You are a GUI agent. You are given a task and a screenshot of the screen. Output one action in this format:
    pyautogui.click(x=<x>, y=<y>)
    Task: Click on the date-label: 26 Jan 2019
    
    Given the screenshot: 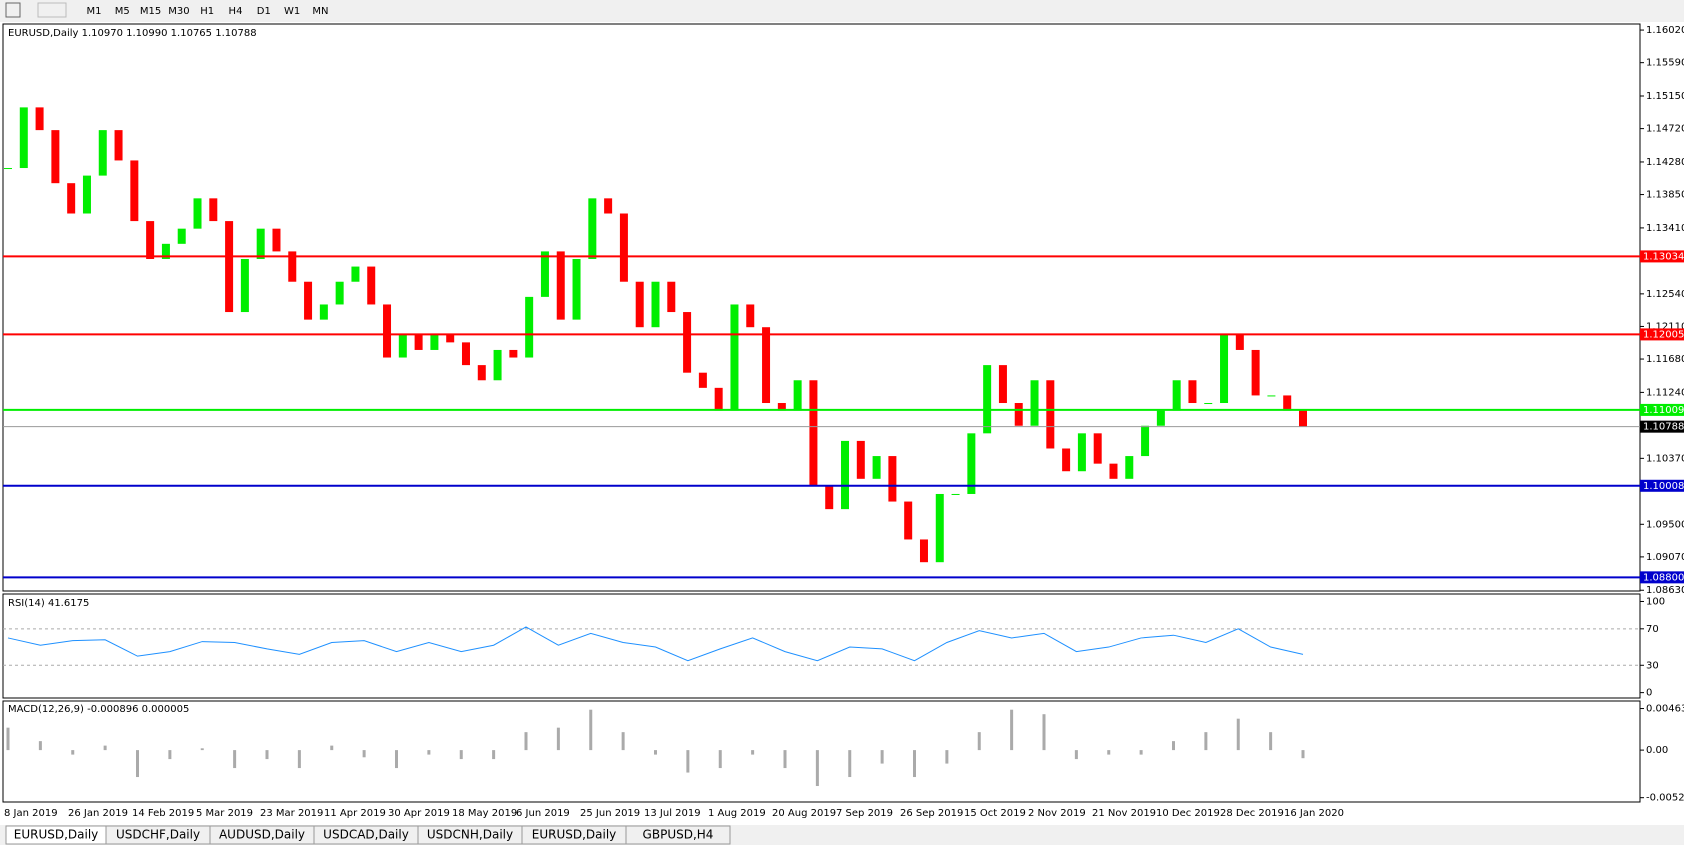 What is the action you would take?
    pyautogui.click(x=98, y=813)
    